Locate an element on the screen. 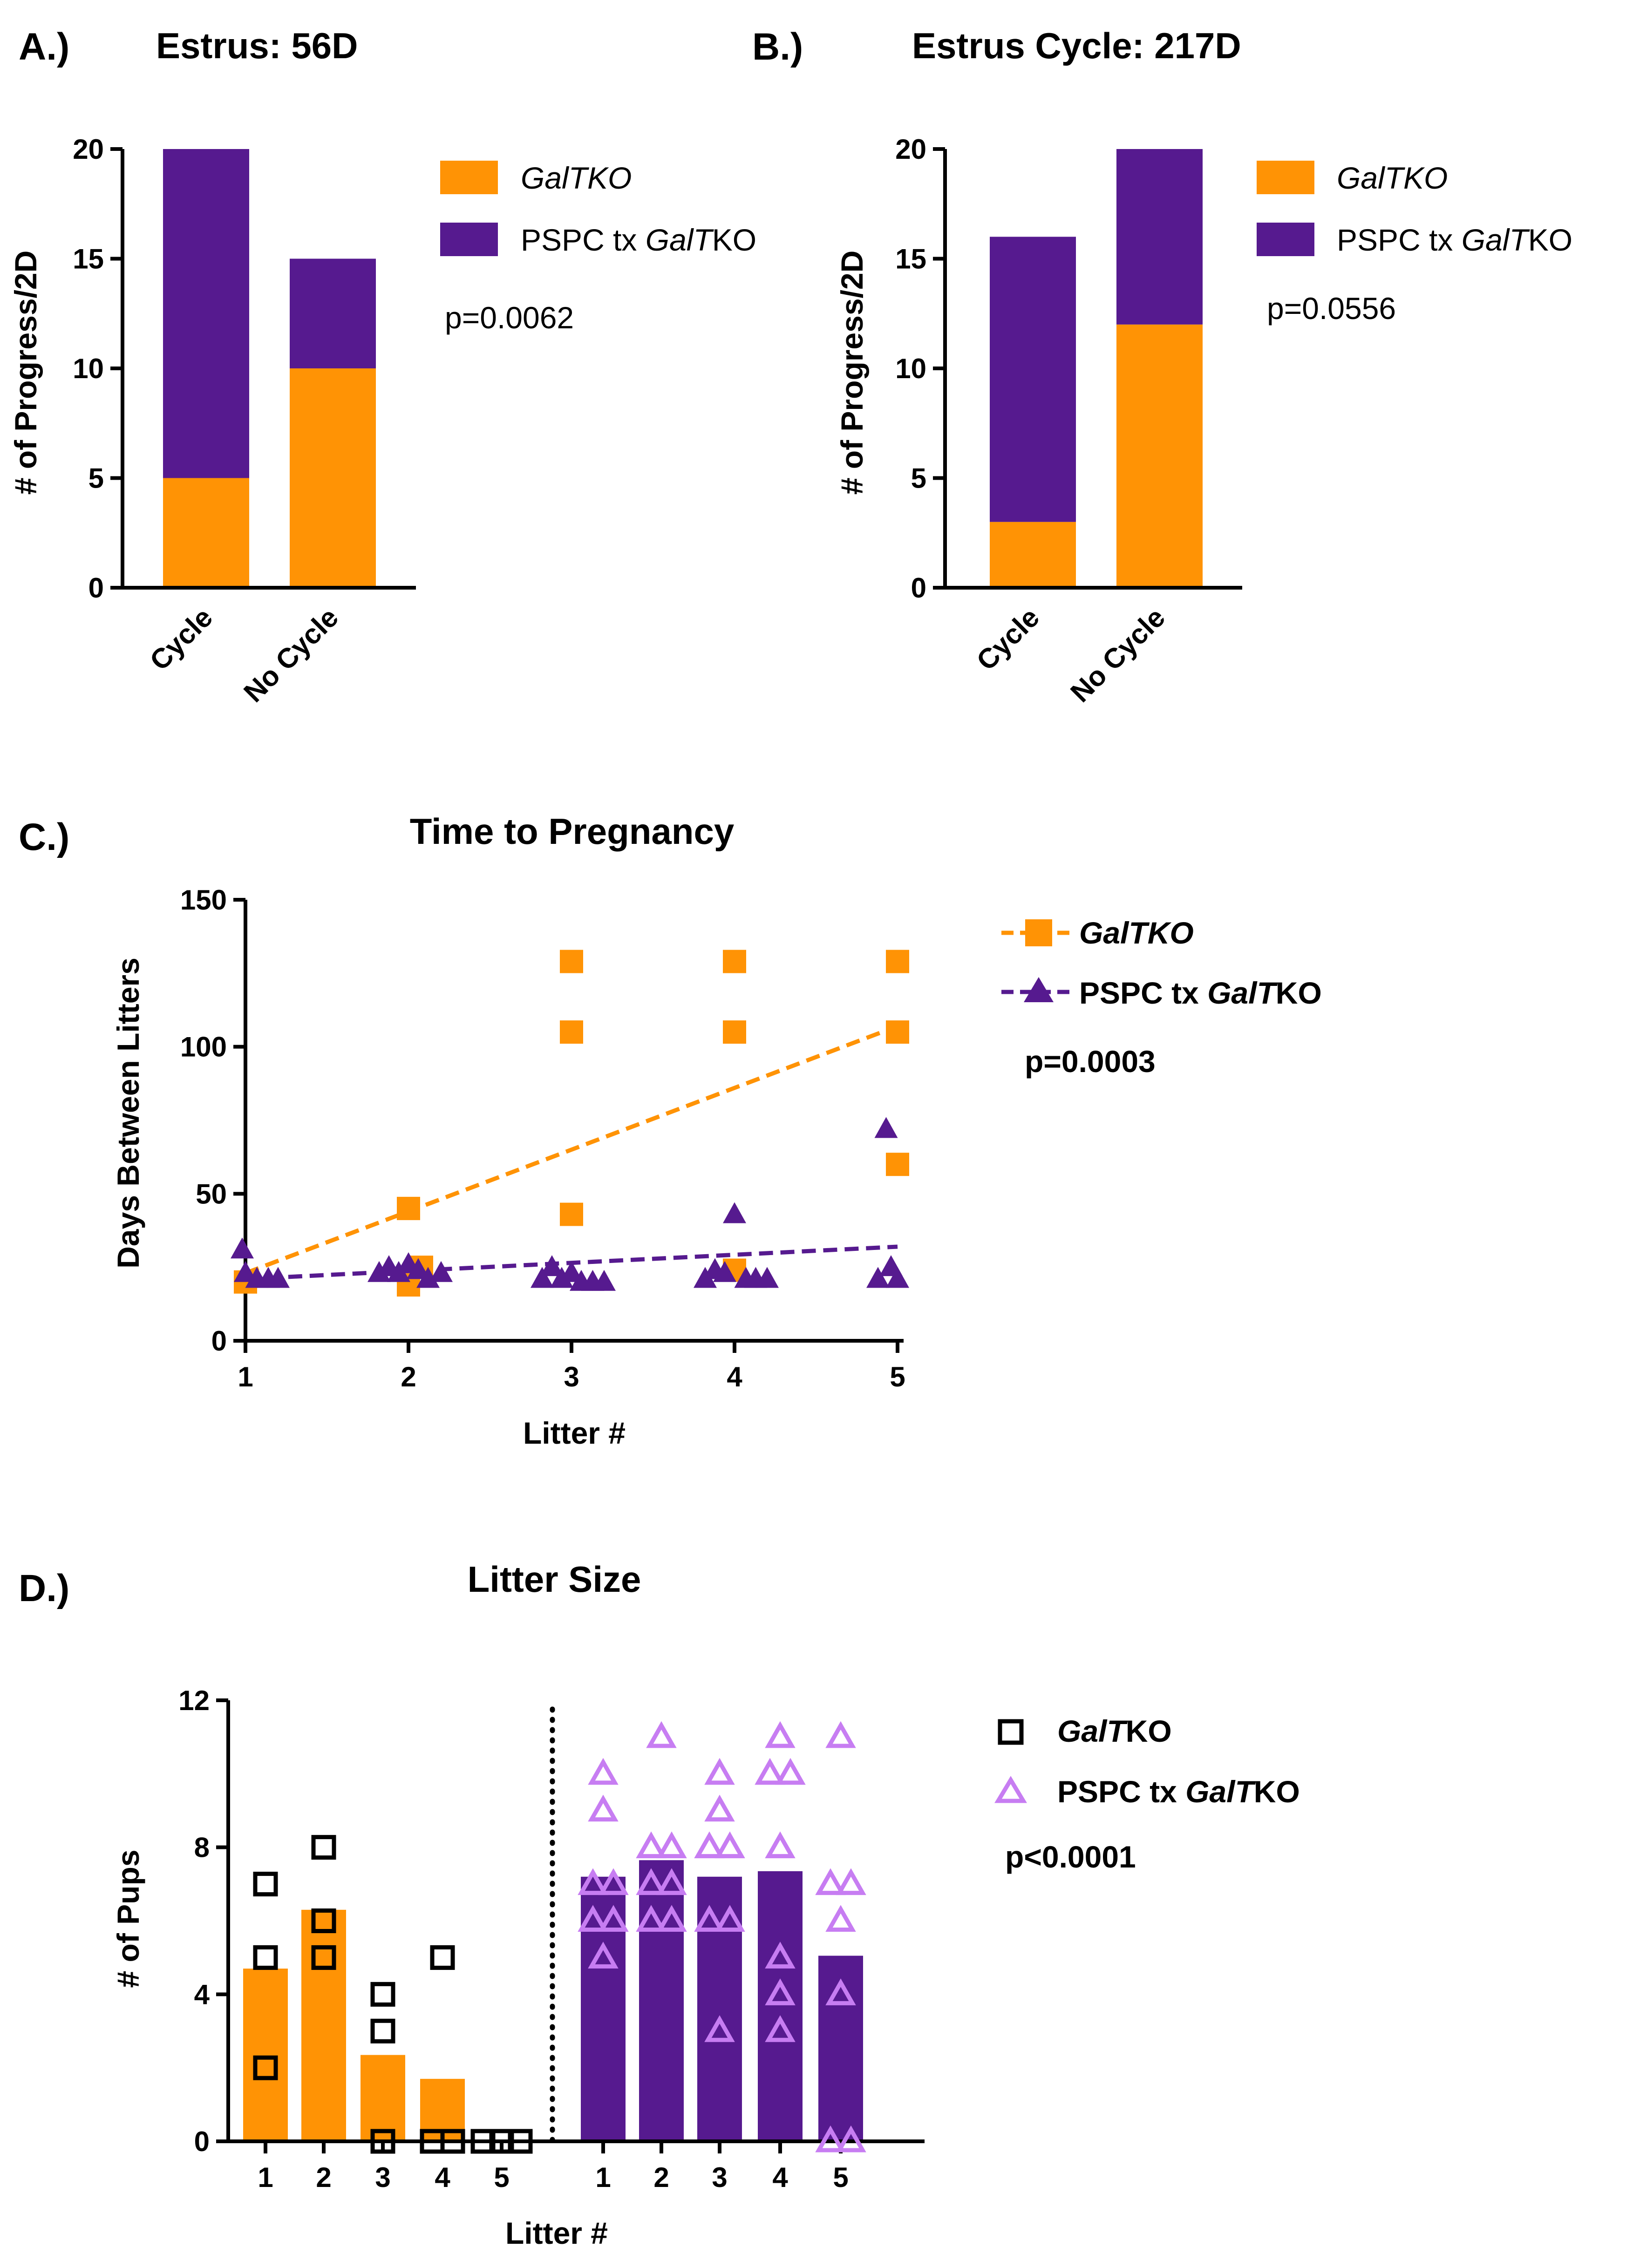 The image size is (1626, 2268). panel-b-p-value: p=0.0556 is located at coordinates (1331, 308).